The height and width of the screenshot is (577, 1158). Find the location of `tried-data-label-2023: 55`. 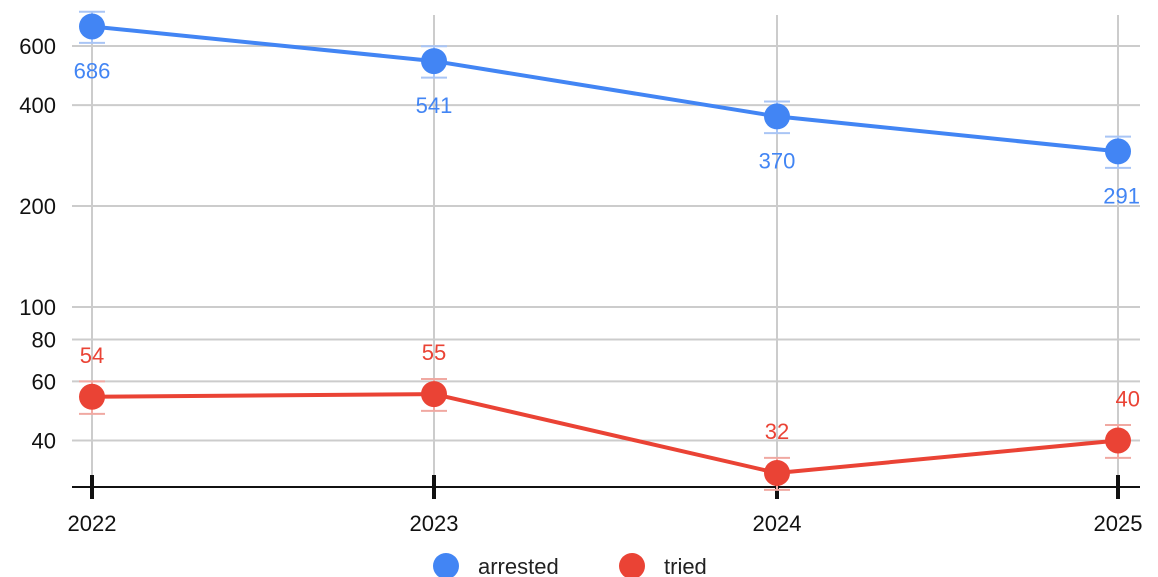

tried-data-label-2023: 55 is located at coordinates (434, 352).